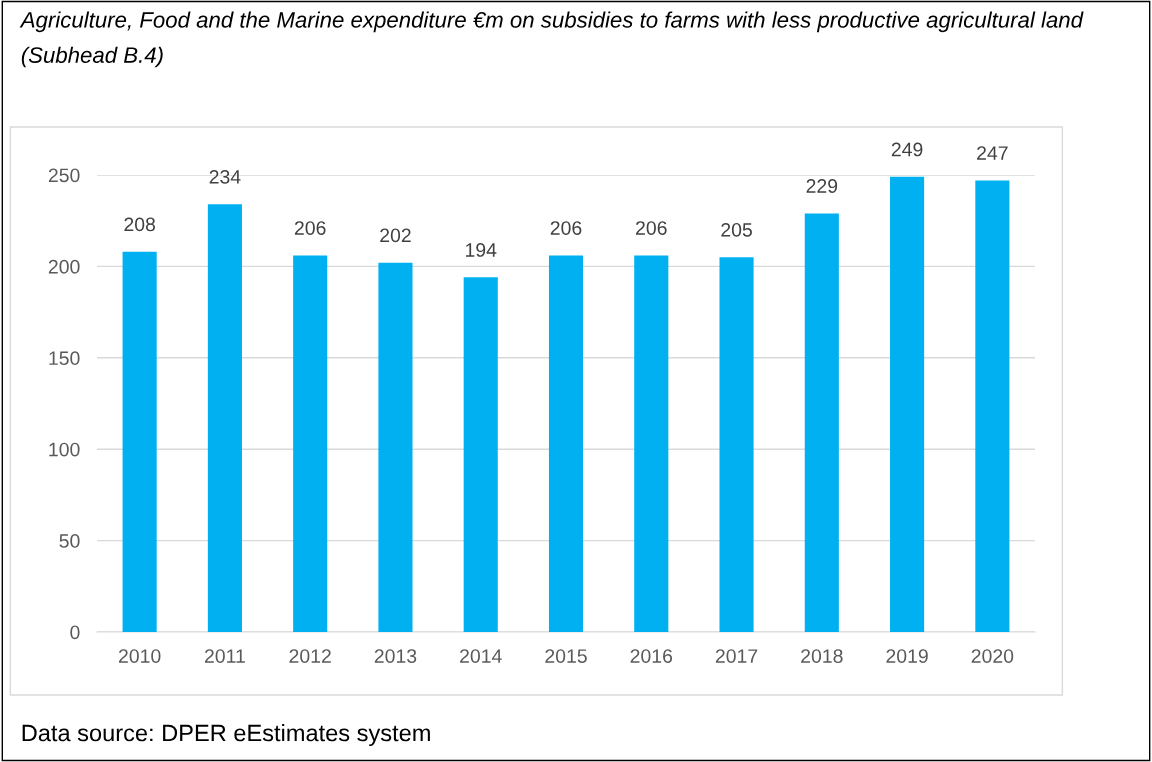 The image size is (1152, 762). What do you see at coordinates (224, 656) in the screenshot?
I see `x-tick-label: 2011` at bounding box center [224, 656].